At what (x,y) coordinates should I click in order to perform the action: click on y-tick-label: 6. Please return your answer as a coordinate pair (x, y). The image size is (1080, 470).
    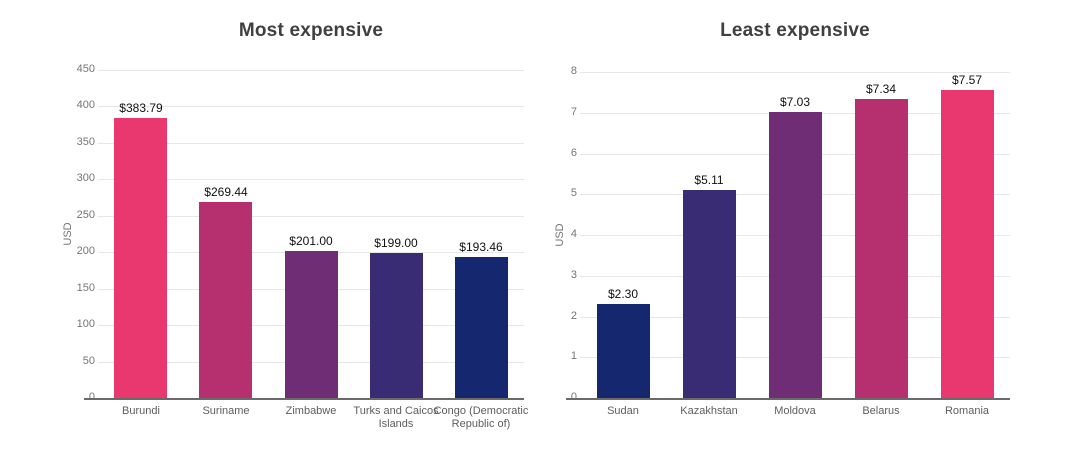
    Looking at the image, I should click on (573, 153).